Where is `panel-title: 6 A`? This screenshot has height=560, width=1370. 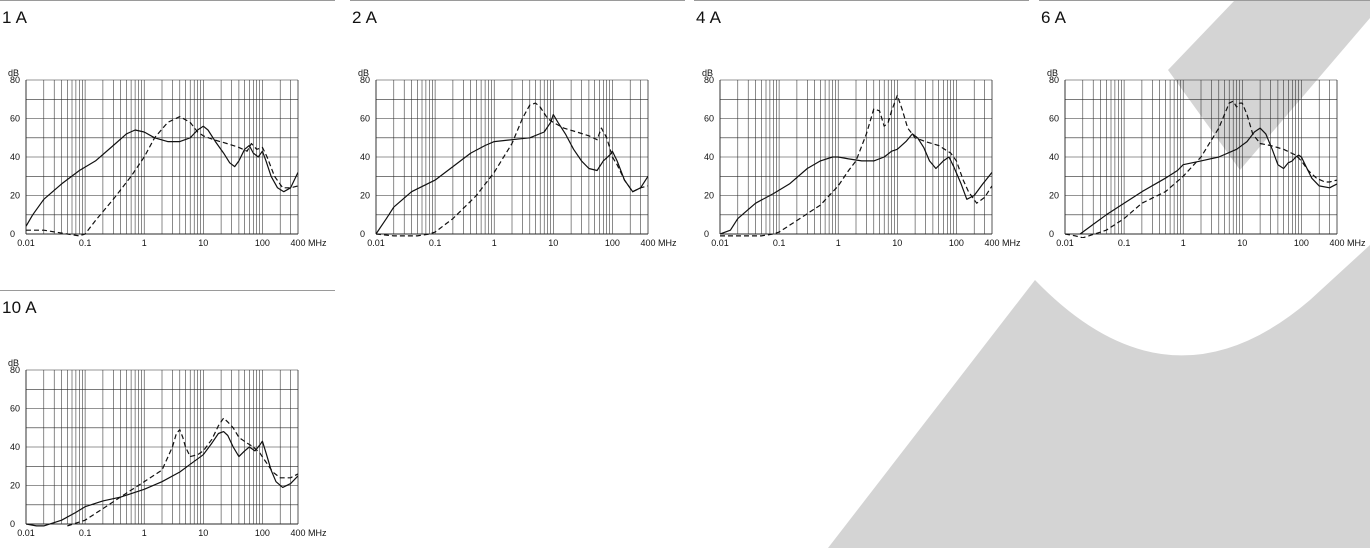
panel-title: 6 A is located at coordinates (1054, 17).